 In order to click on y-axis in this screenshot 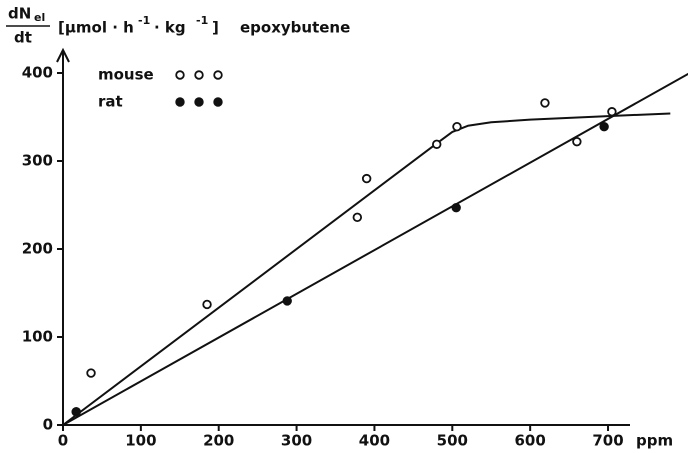, I will do `click(63, 236)`.